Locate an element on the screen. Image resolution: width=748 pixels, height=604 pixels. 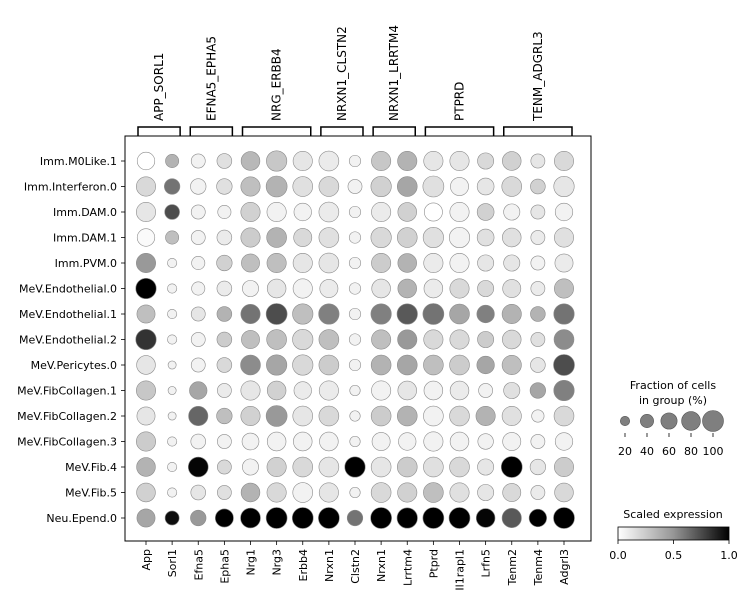
column-label: Clstn2 is located at coordinates (355, 566).